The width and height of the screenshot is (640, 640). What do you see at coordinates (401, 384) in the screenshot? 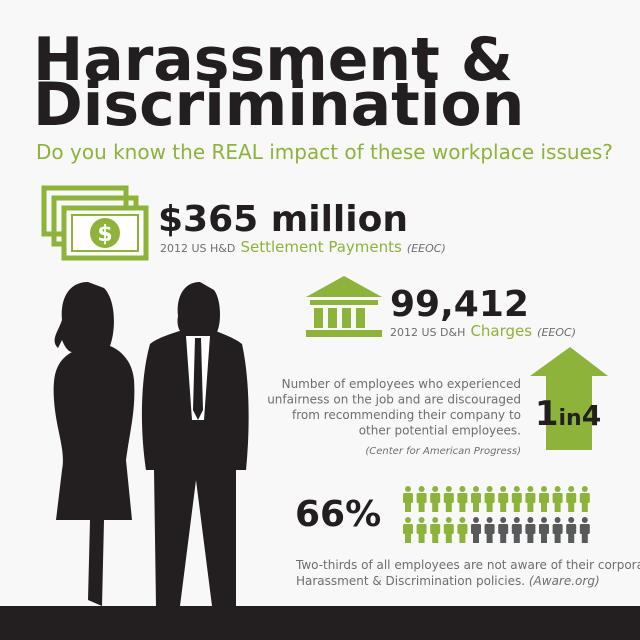
I see `text-line: Number of employees who experienced` at bounding box center [401, 384].